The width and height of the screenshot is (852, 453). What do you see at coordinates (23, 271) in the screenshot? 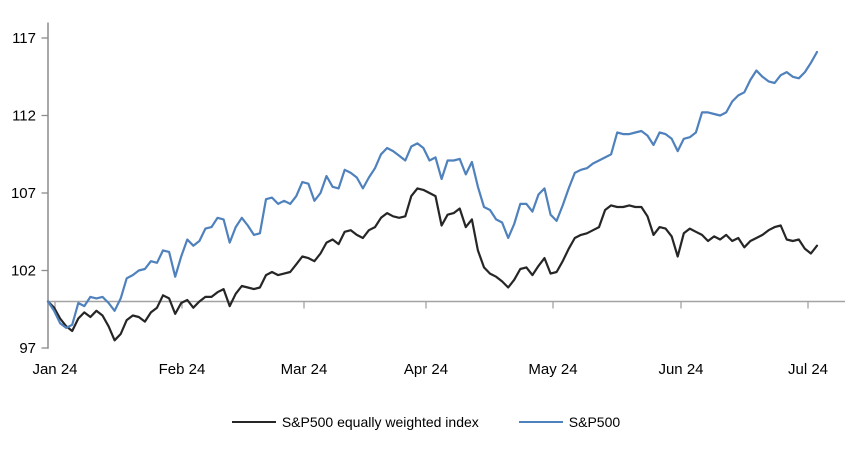
I see `y-tick-label: 102` at bounding box center [23, 271].